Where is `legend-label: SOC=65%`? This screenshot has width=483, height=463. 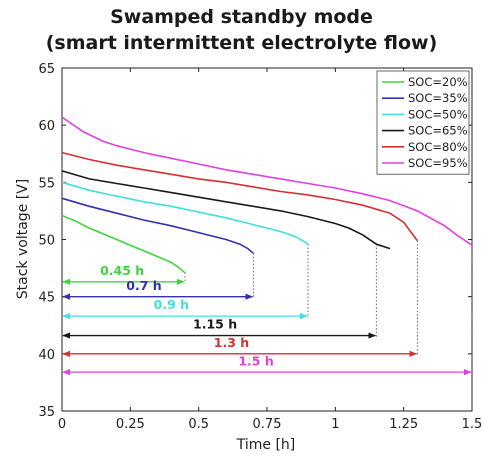 legend-label: SOC=65% is located at coordinates (438, 131).